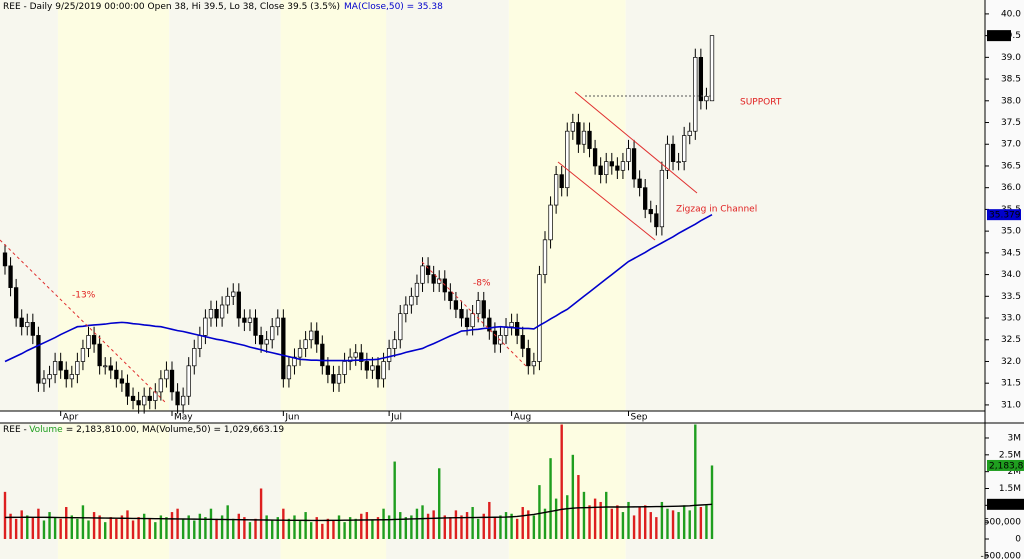 The width and height of the screenshot is (1024, 559). I want to click on value-marker-label: 39.5, so click(999, 37).